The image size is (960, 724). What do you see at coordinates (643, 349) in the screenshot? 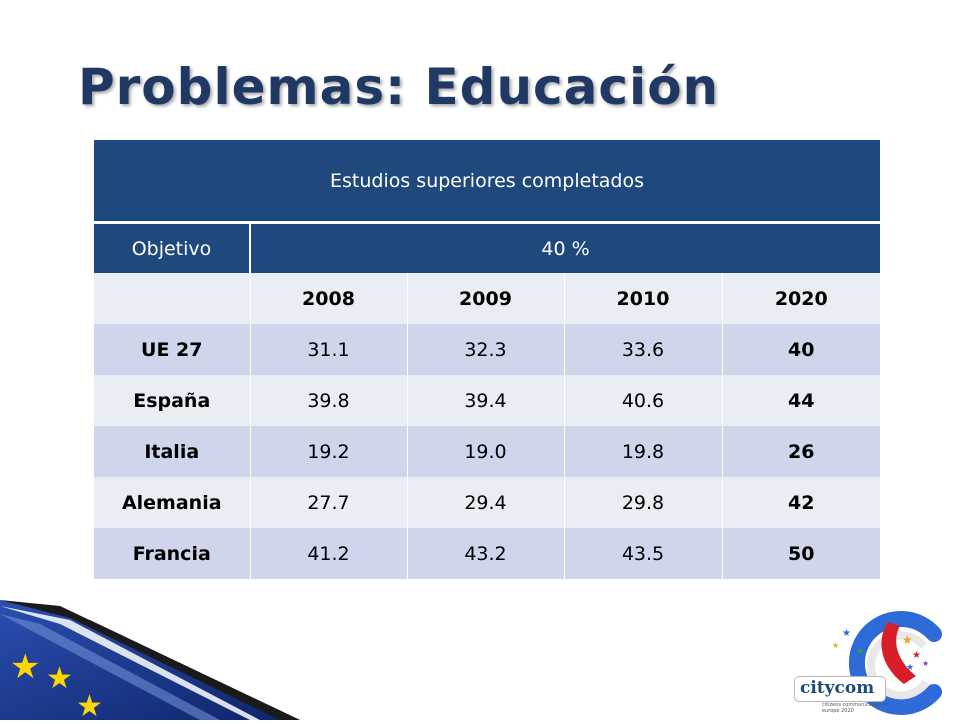
I see `value-cell: 33.6` at bounding box center [643, 349].